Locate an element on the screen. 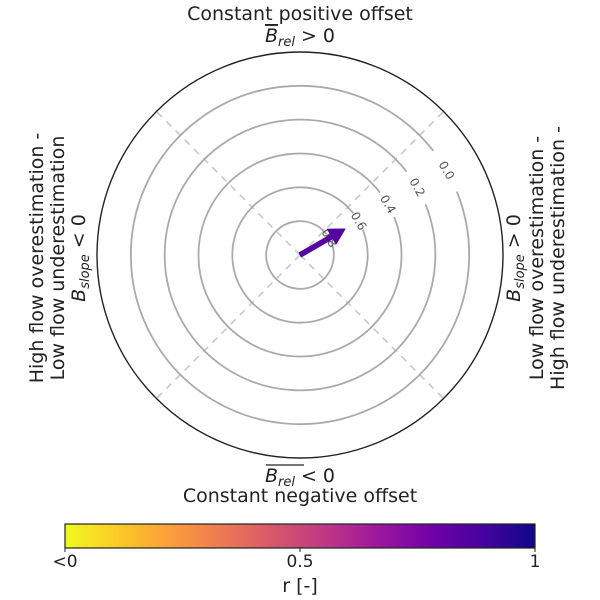 This screenshot has width=600, height=600. arrow-layer is located at coordinates (322, 243).